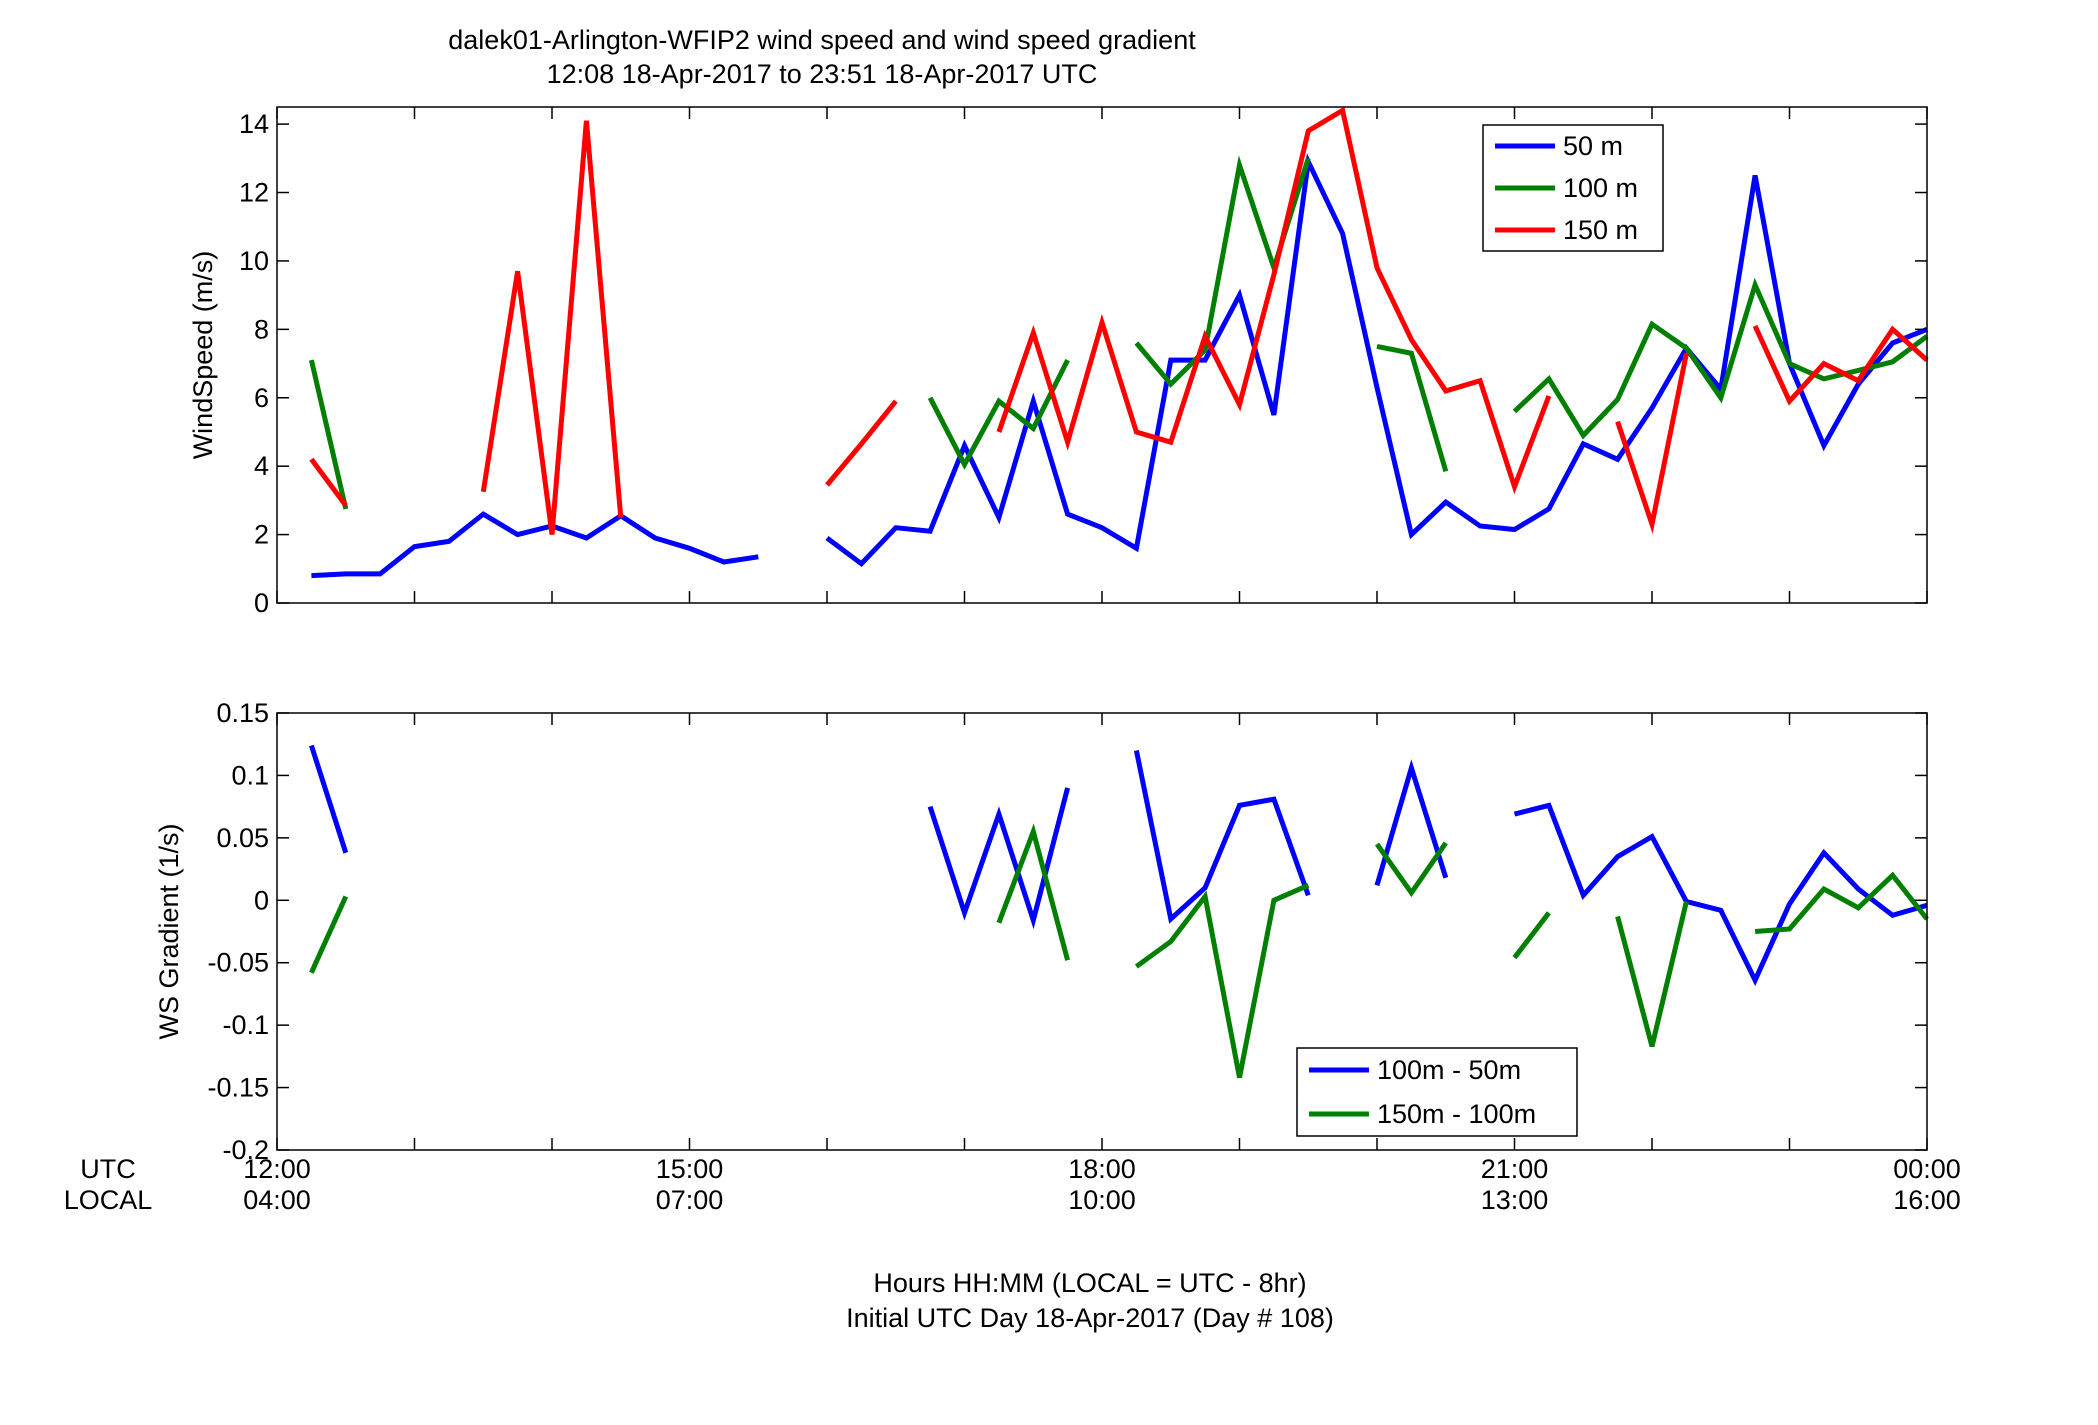 The width and height of the screenshot is (2098, 1425). Describe the element at coordinates (277, 1200) in the screenshot. I see `local-tick-label: 04:00` at that location.